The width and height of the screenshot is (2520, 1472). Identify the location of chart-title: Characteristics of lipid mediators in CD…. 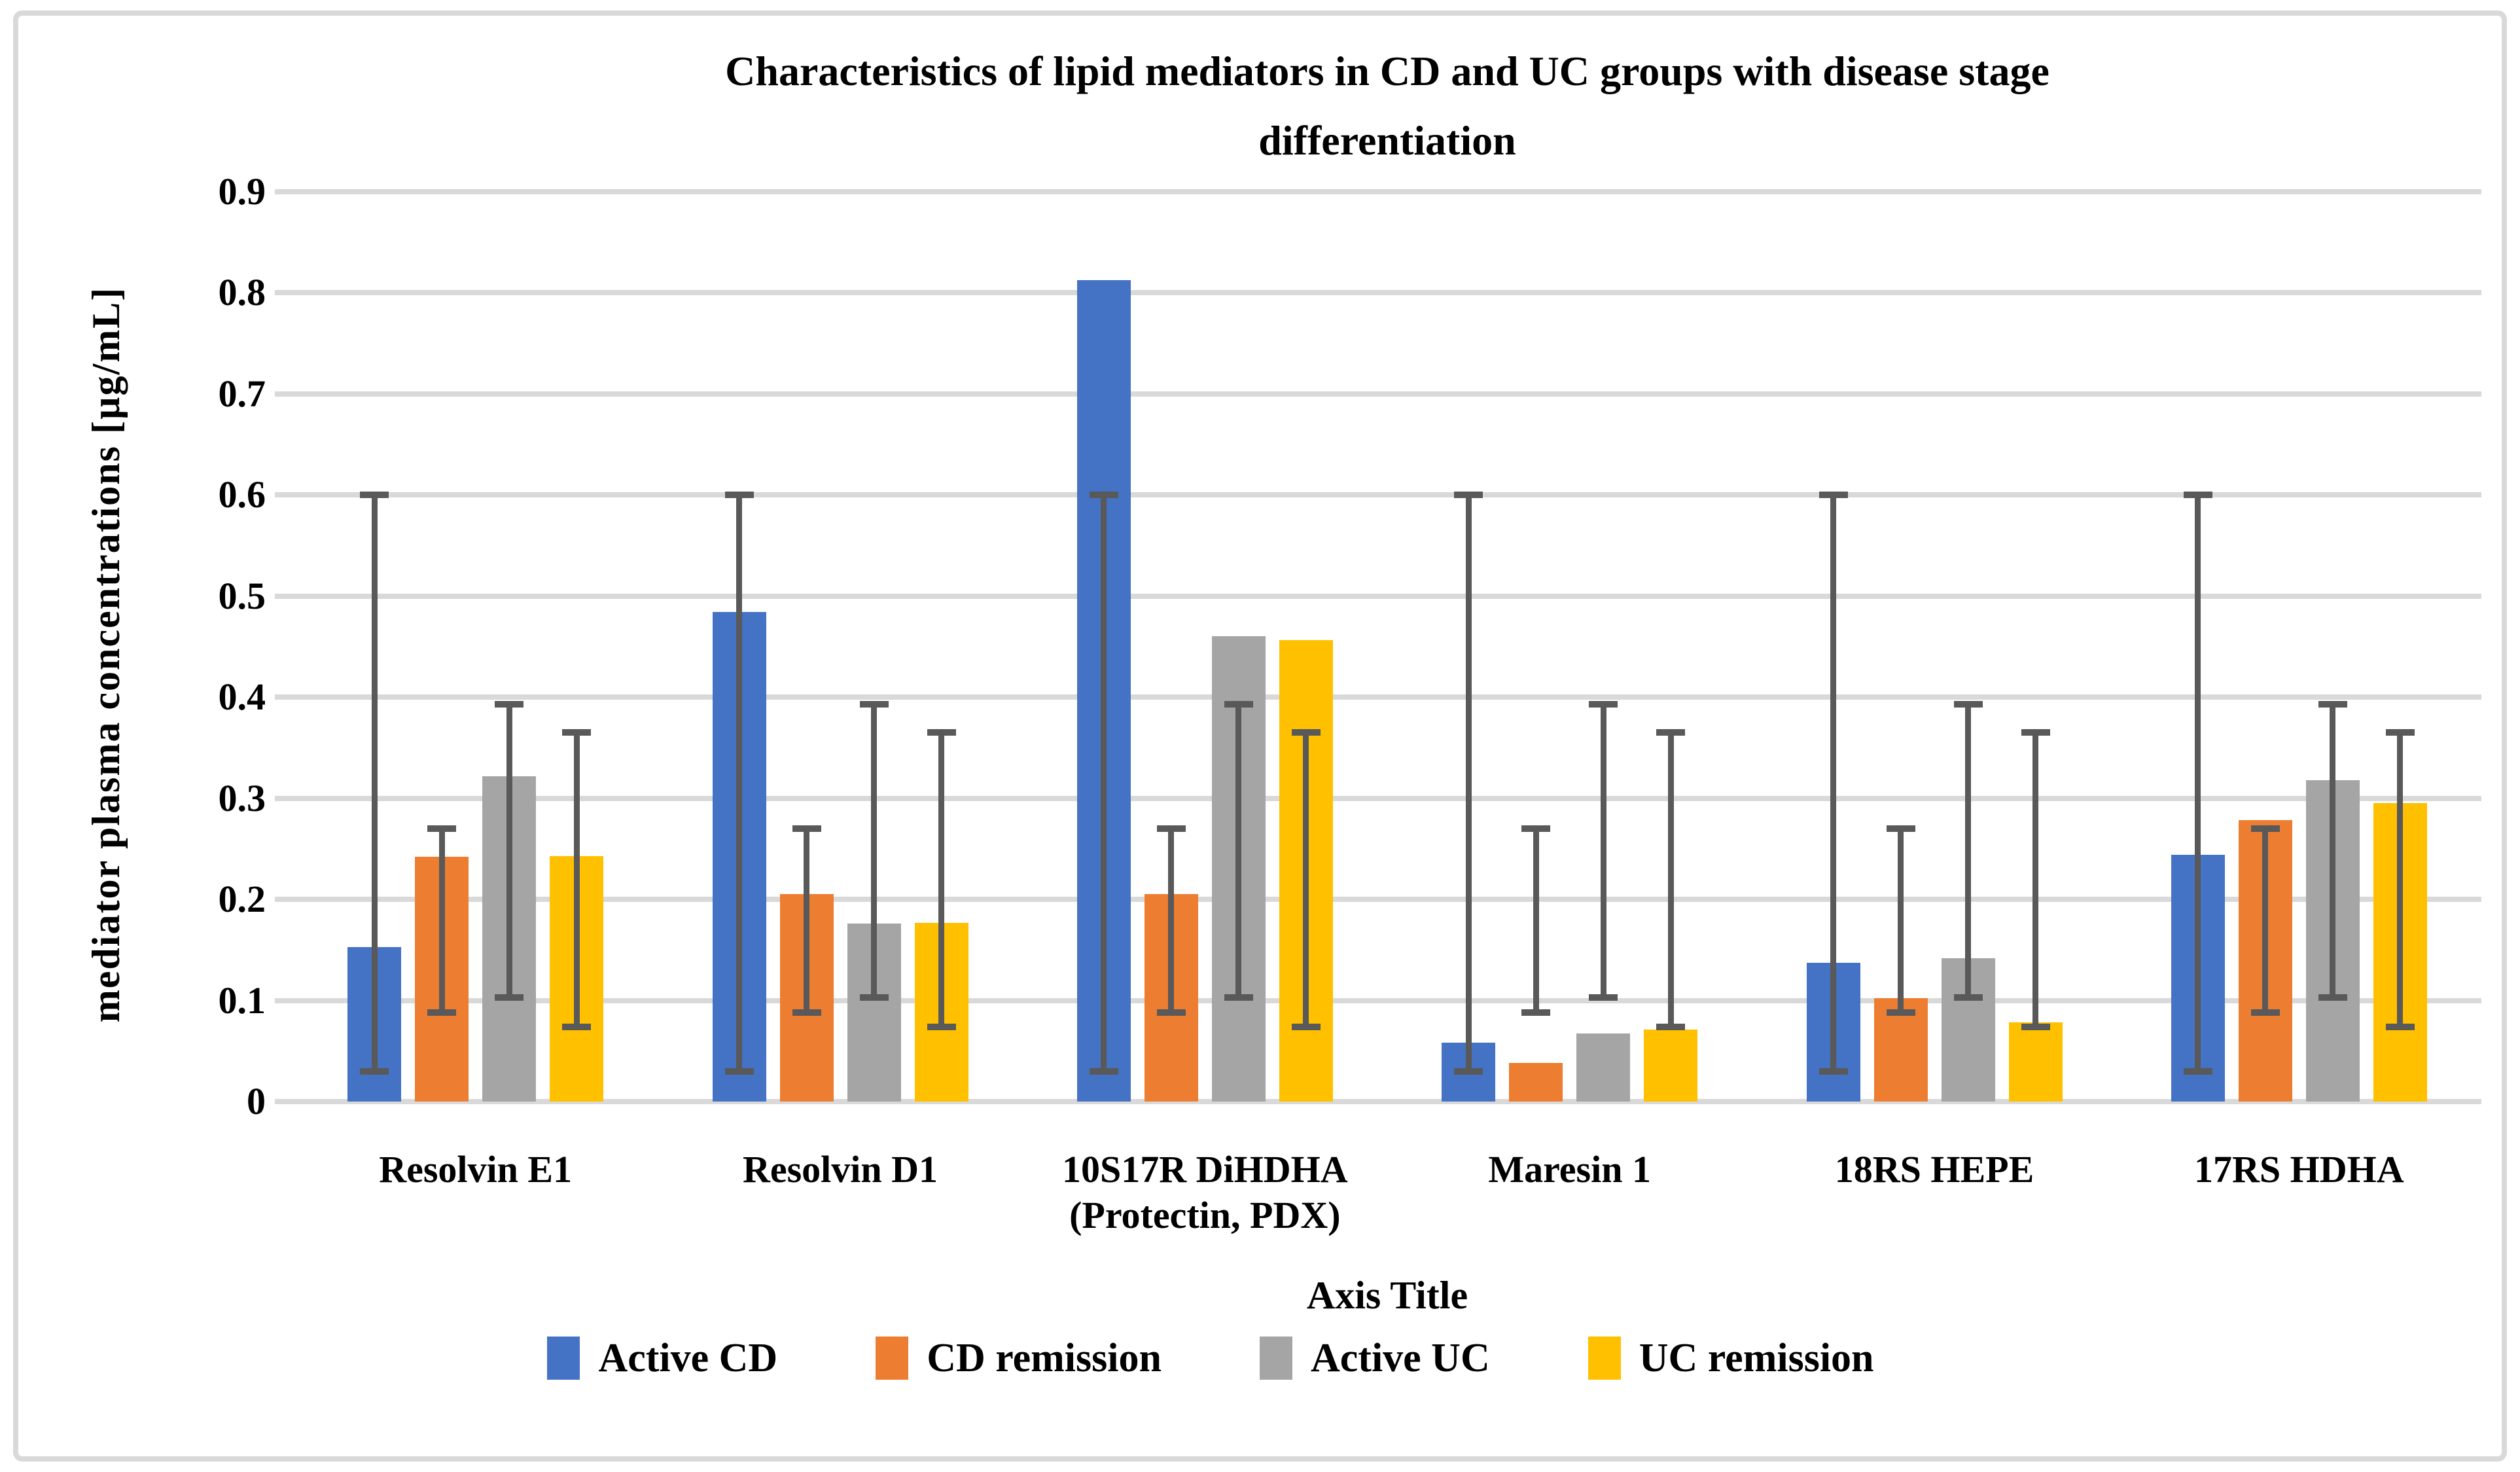
(1387, 106).